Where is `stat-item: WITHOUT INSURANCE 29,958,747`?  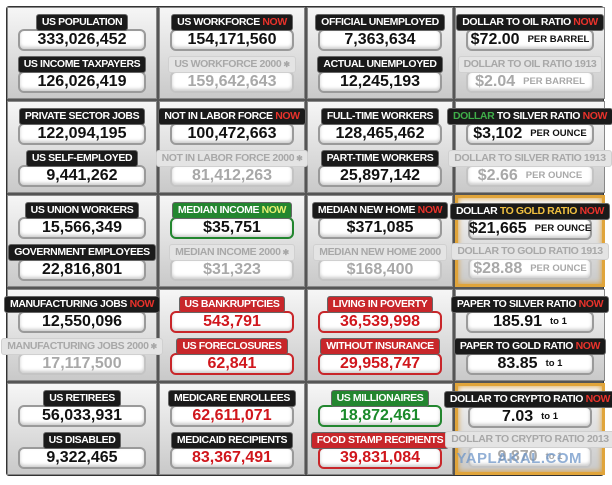
stat-item: WITHOUT INSURANCE 29,958,747 is located at coordinates (380, 356).